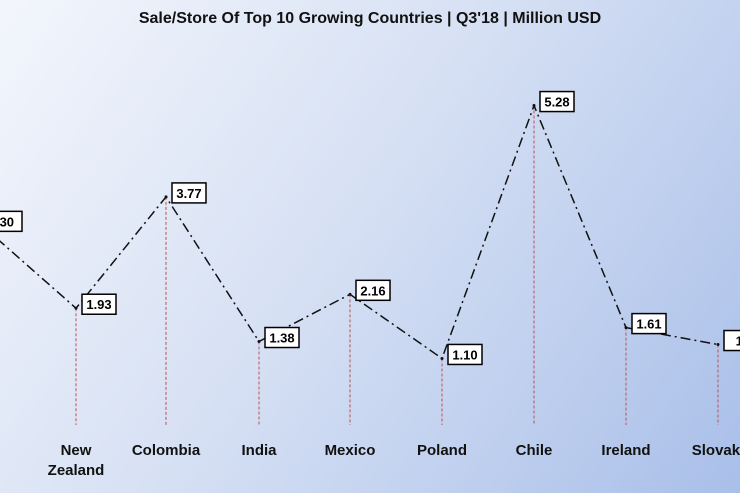 The image size is (740, 493). I want to click on x-tick-label: India, so click(259, 450).